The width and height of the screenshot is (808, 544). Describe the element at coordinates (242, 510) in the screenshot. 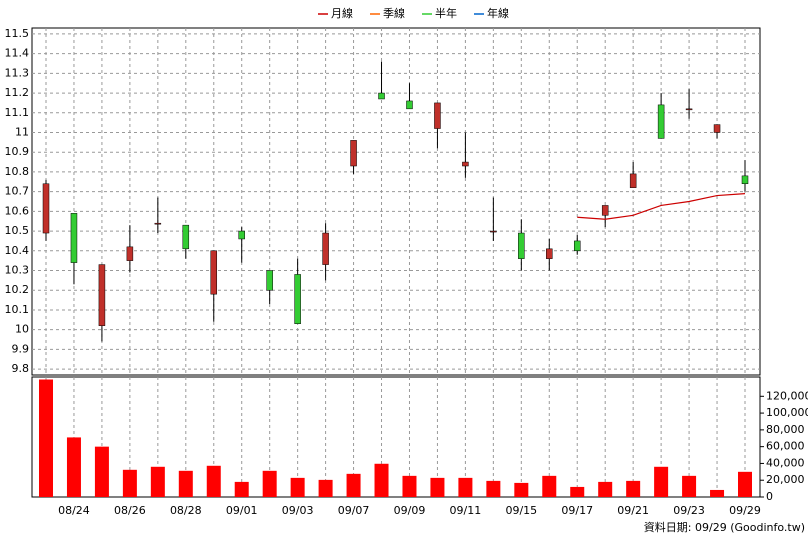

I see `x-tick-label: 09/01` at that location.